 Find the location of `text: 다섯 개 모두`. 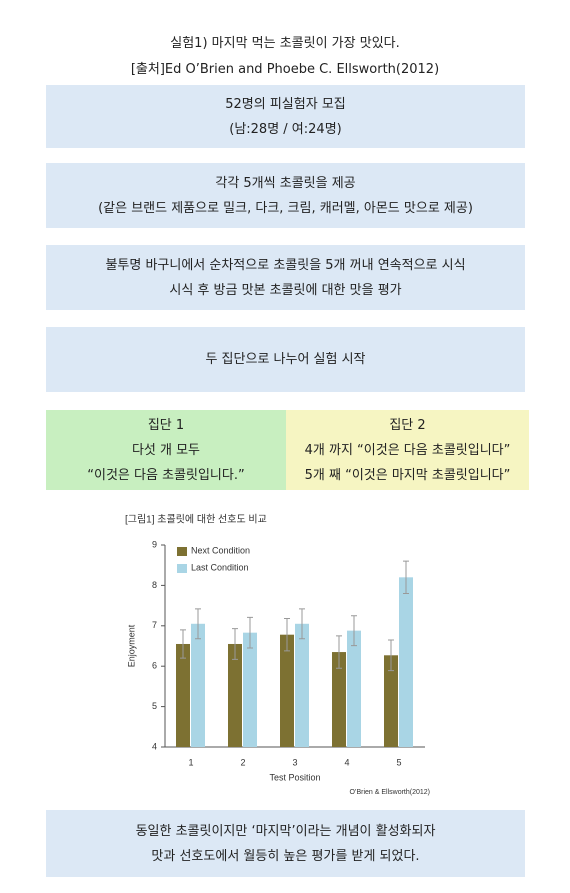

text: 다섯 개 모두 is located at coordinates (166, 450).